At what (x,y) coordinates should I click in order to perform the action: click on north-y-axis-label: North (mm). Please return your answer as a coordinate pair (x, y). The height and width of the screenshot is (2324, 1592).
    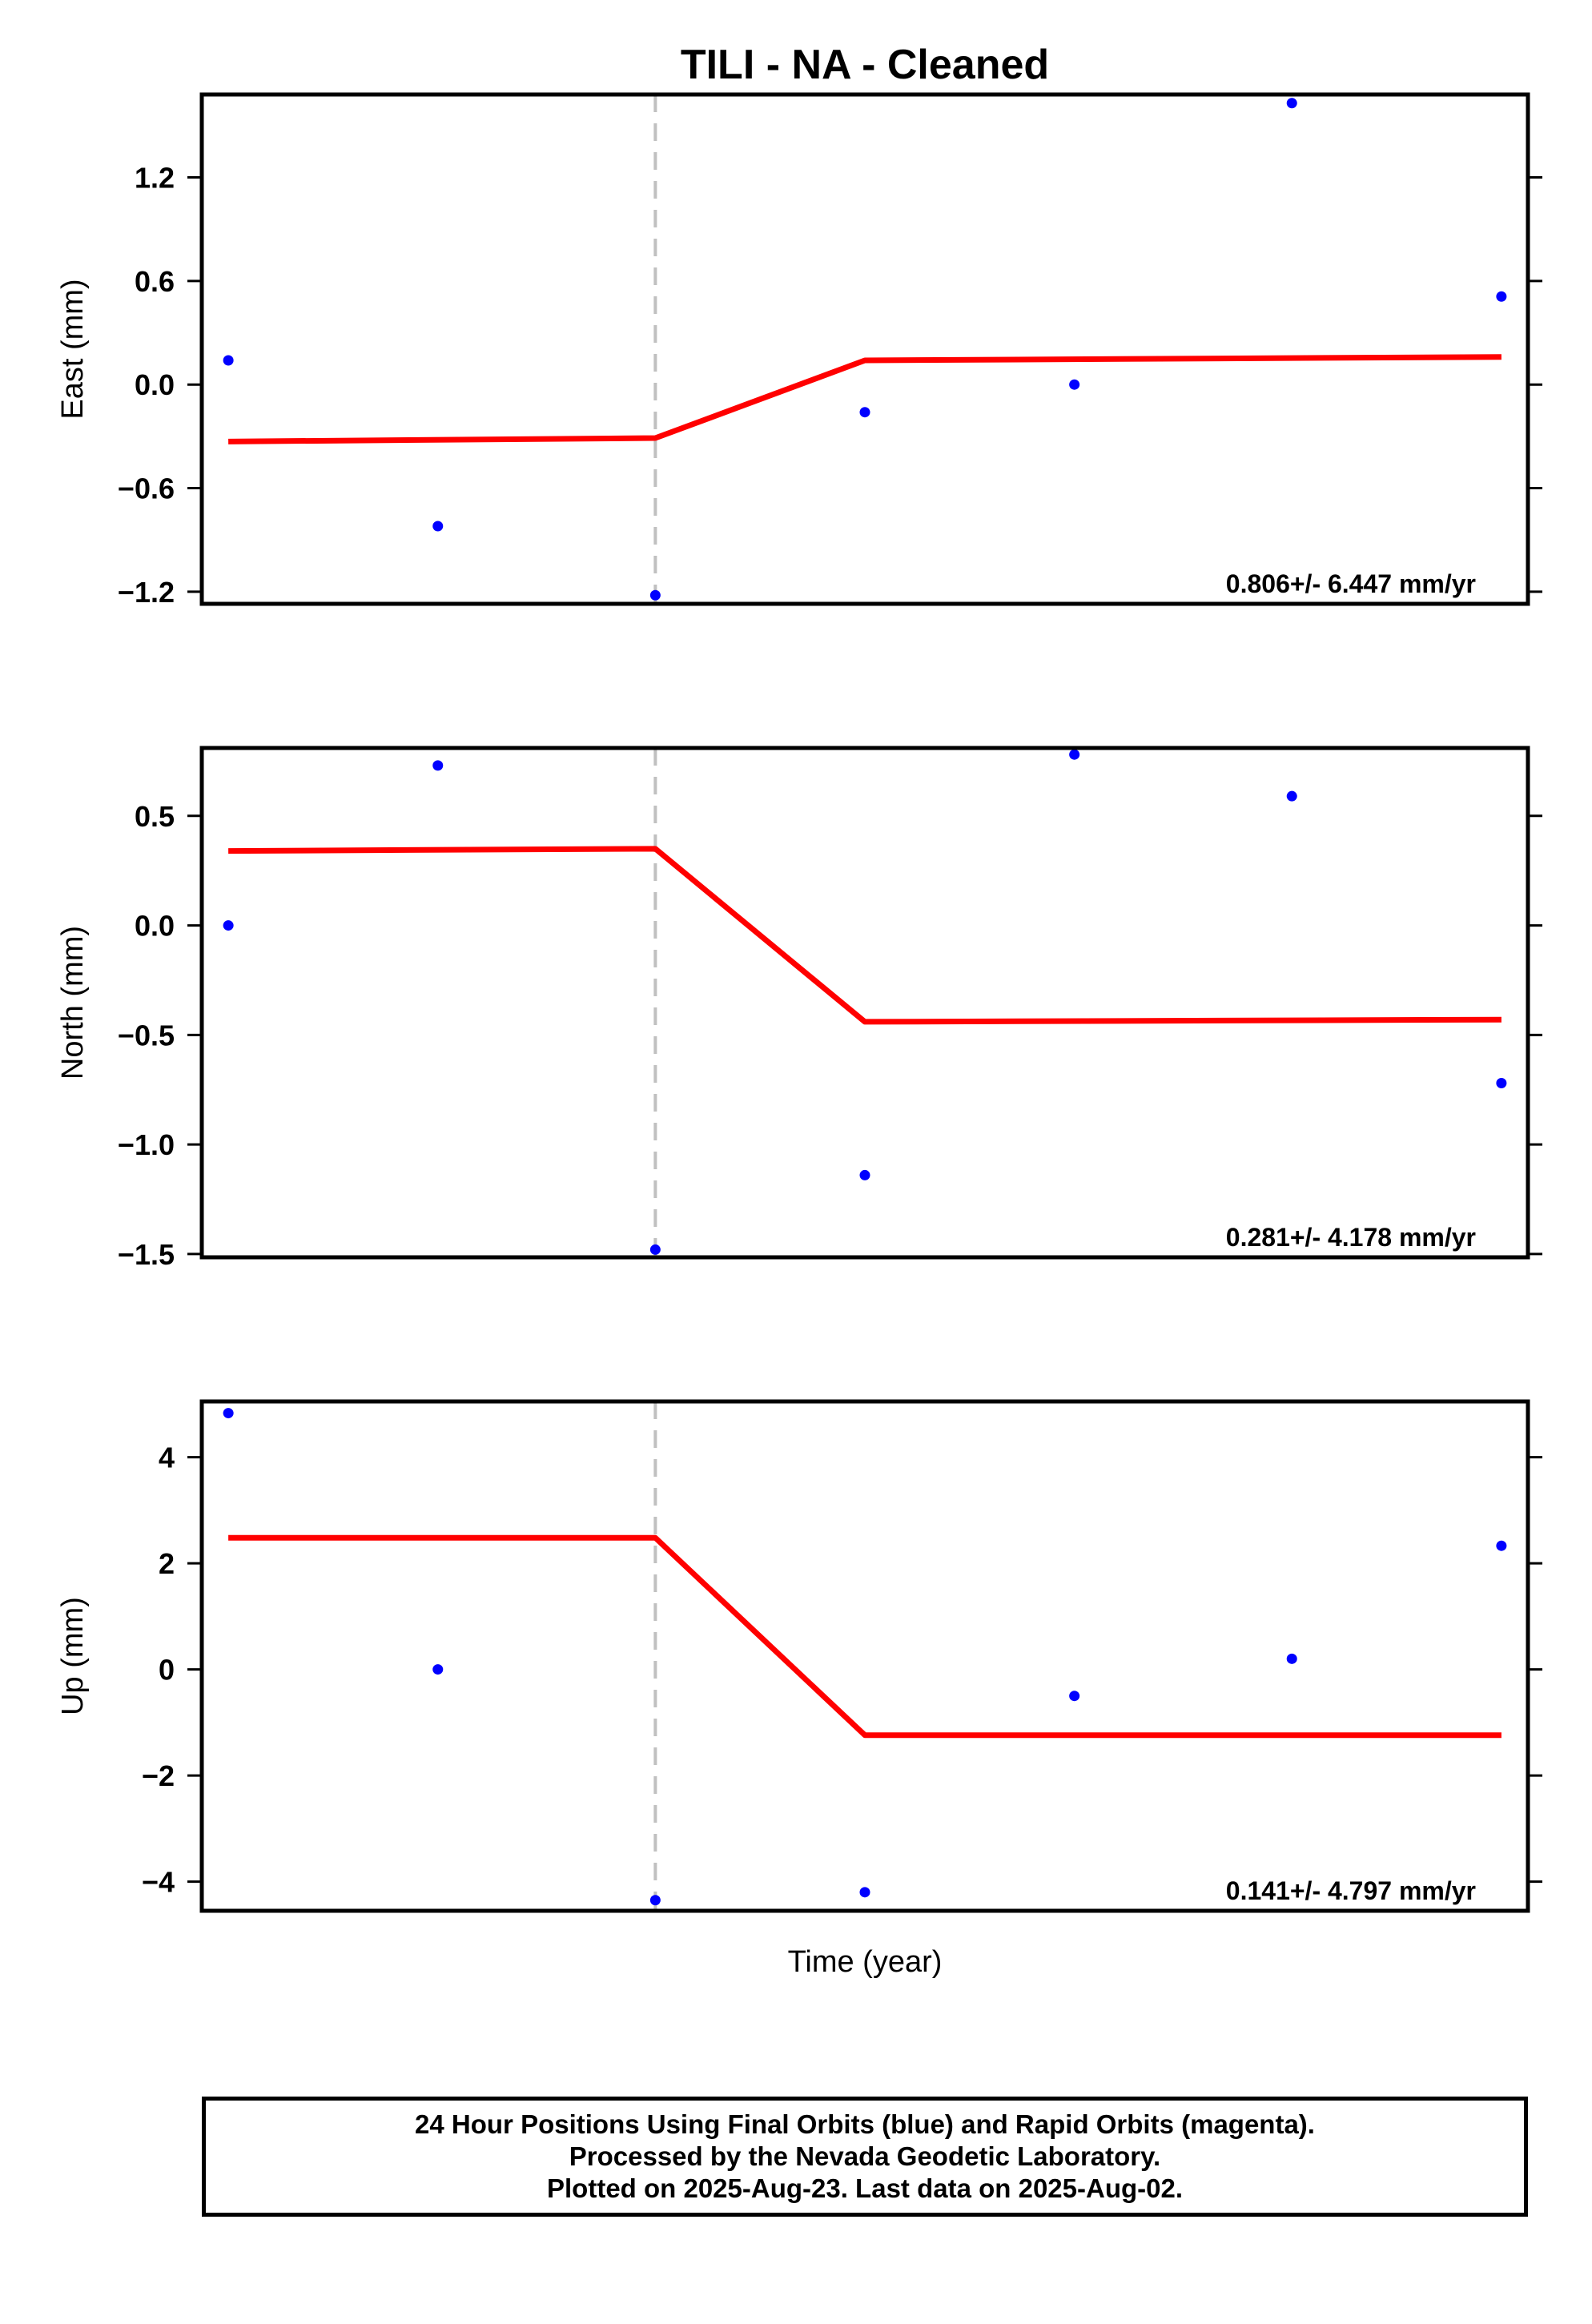
    Looking at the image, I should click on (73, 1003).